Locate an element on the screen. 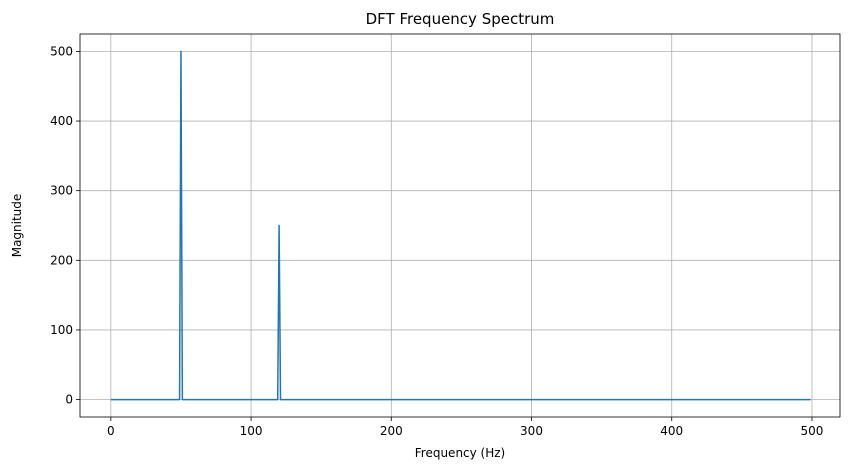 This screenshot has width=850, height=470. x-tick-label: 0 is located at coordinates (111, 431).